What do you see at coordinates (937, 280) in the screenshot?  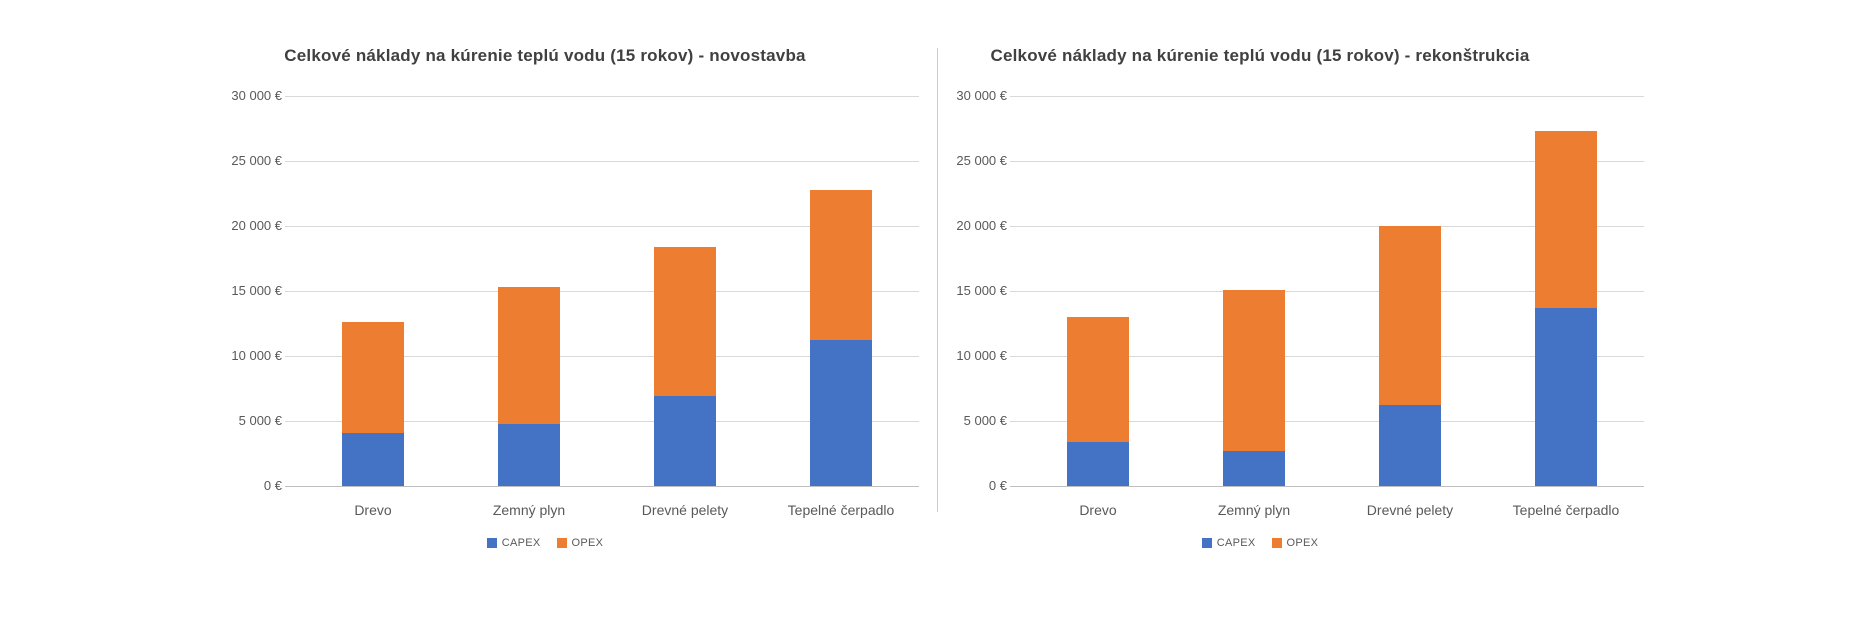 I see `chart-divider` at bounding box center [937, 280].